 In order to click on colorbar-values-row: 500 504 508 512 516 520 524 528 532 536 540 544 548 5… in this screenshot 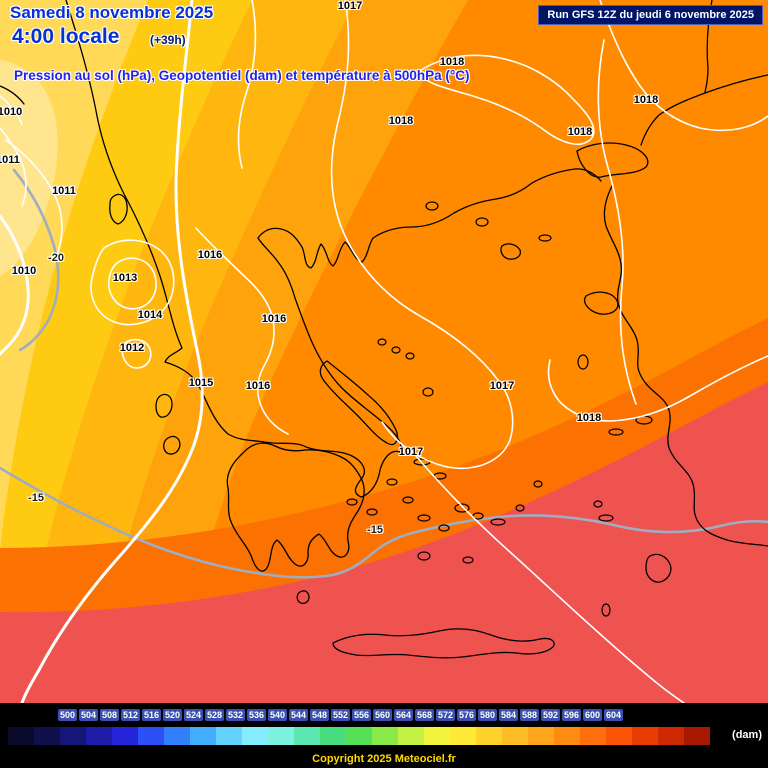, I will do `click(340, 715)`.